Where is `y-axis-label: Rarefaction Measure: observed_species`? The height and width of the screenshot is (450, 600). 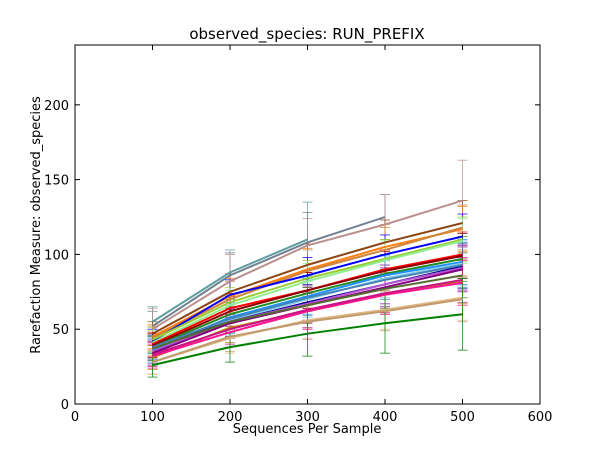 y-axis-label: Rarefaction Measure: observed_species is located at coordinates (36, 225).